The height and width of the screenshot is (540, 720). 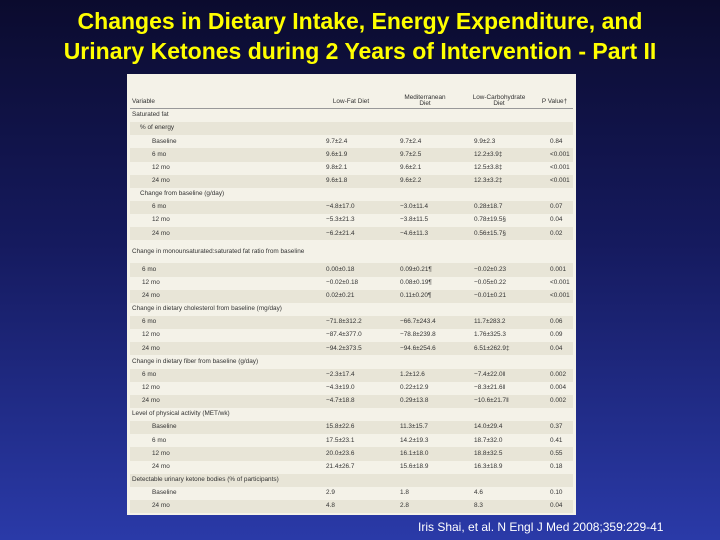 What do you see at coordinates (554, 207) in the screenshot?
I see `cell-p-value: 0.07` at bounding box center [554, 207].